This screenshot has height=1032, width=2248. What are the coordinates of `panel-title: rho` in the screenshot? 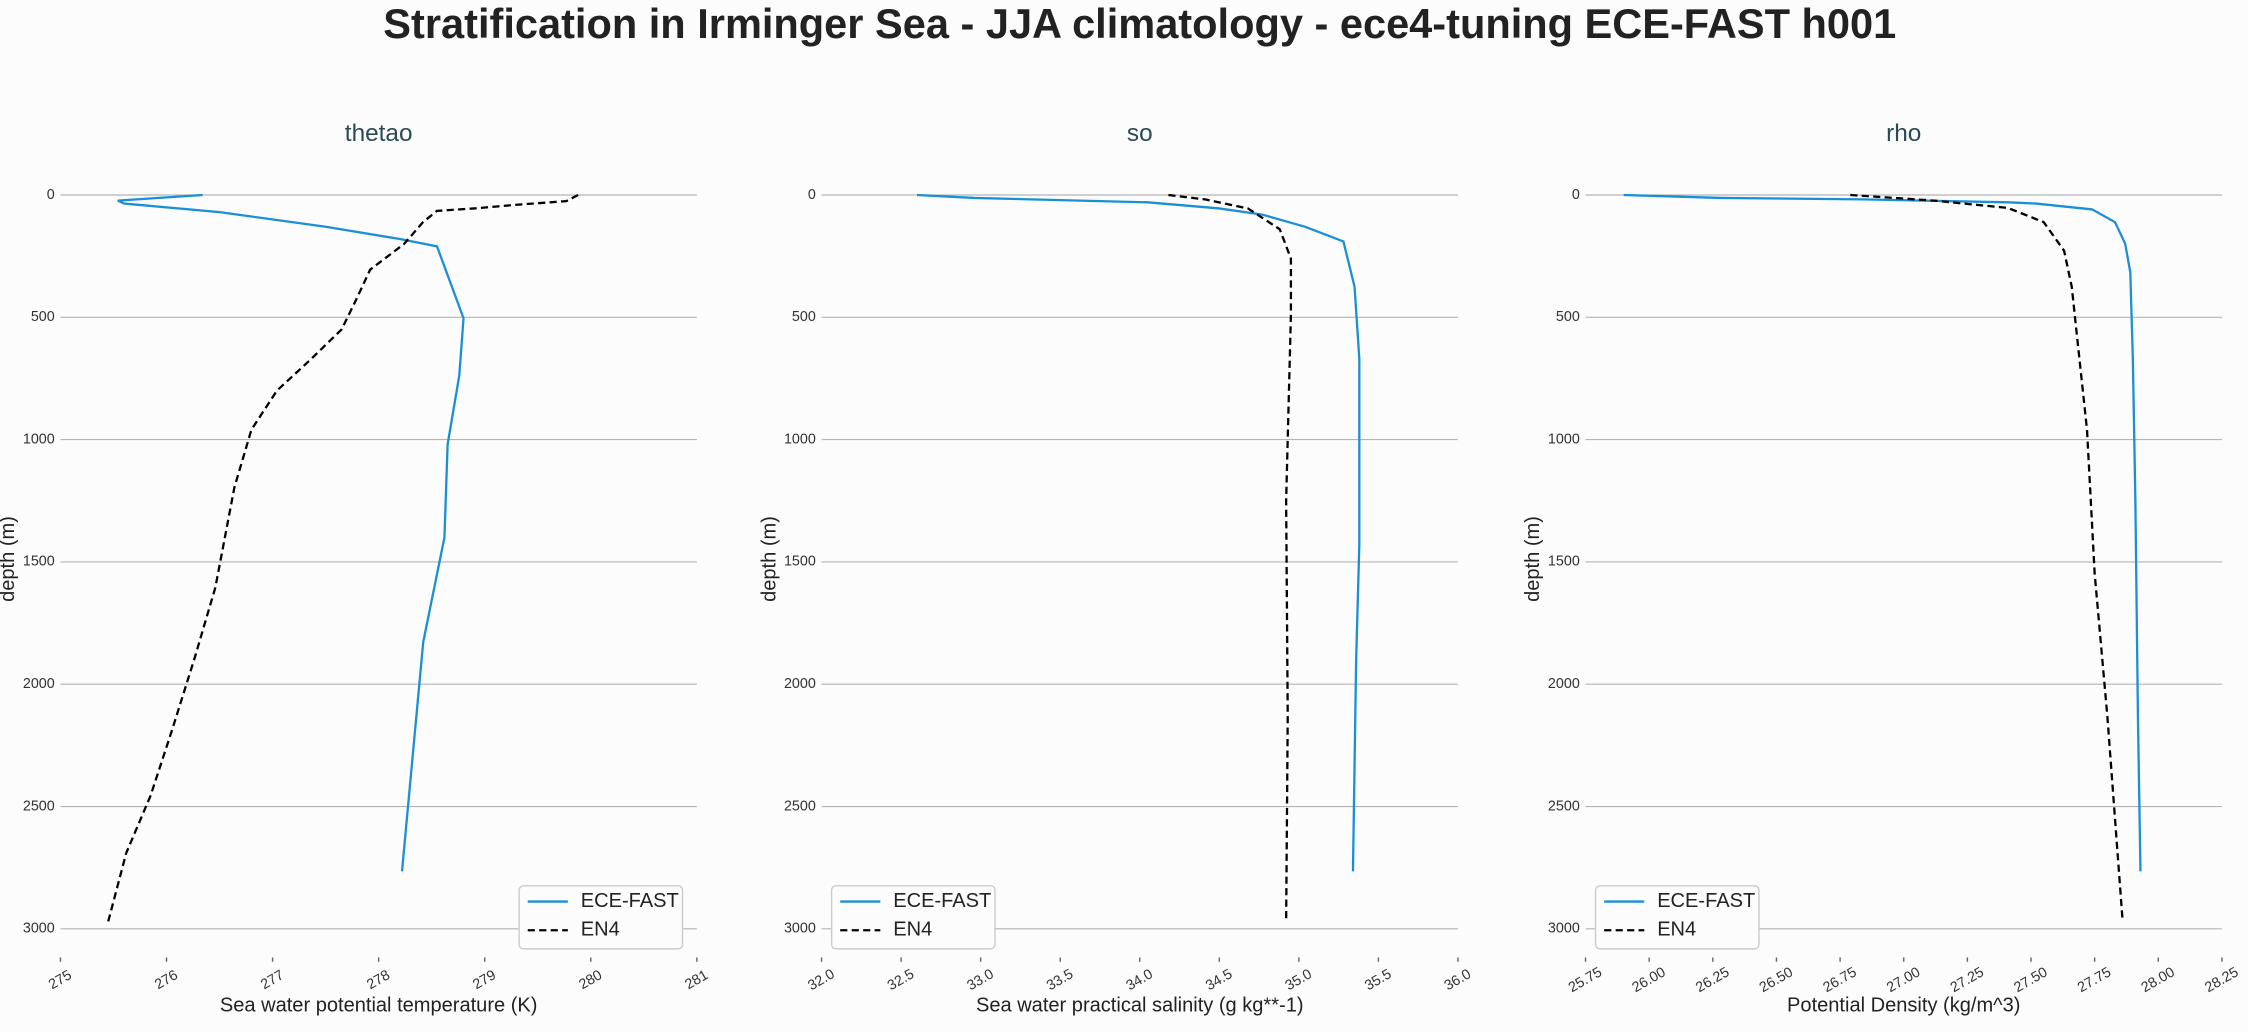 It's located at (1903, 133).